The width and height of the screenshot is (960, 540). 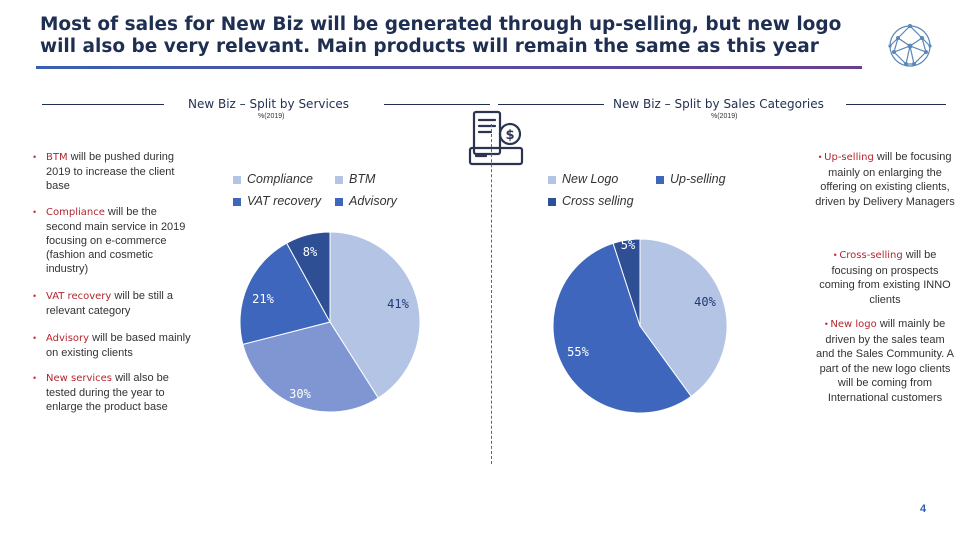 What do you see at coordinates (491, 294) in the screenshot?
I see `section-divider` at bounding box center [491, 294].